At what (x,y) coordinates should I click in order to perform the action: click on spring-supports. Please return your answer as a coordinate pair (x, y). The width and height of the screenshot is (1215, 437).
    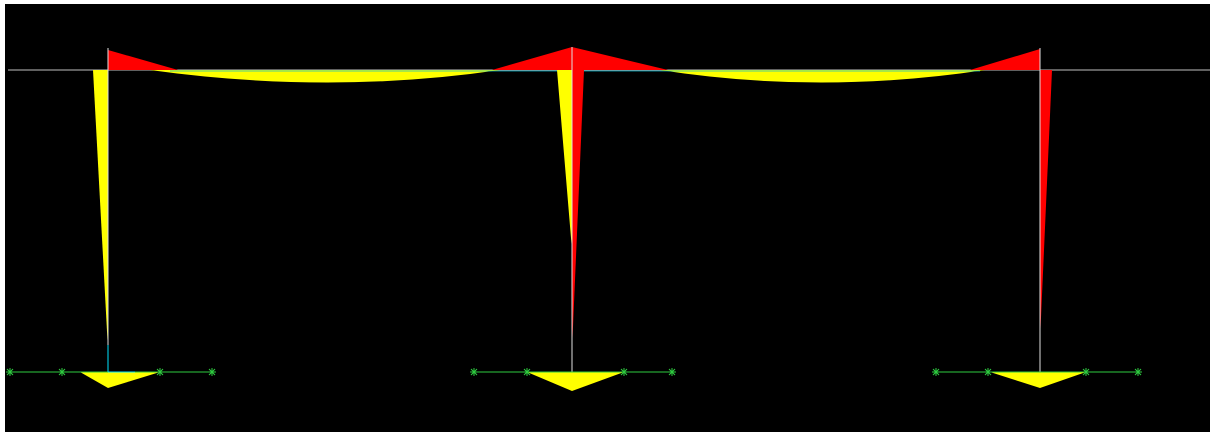
    Looking at the image, I should click on (574, 372).